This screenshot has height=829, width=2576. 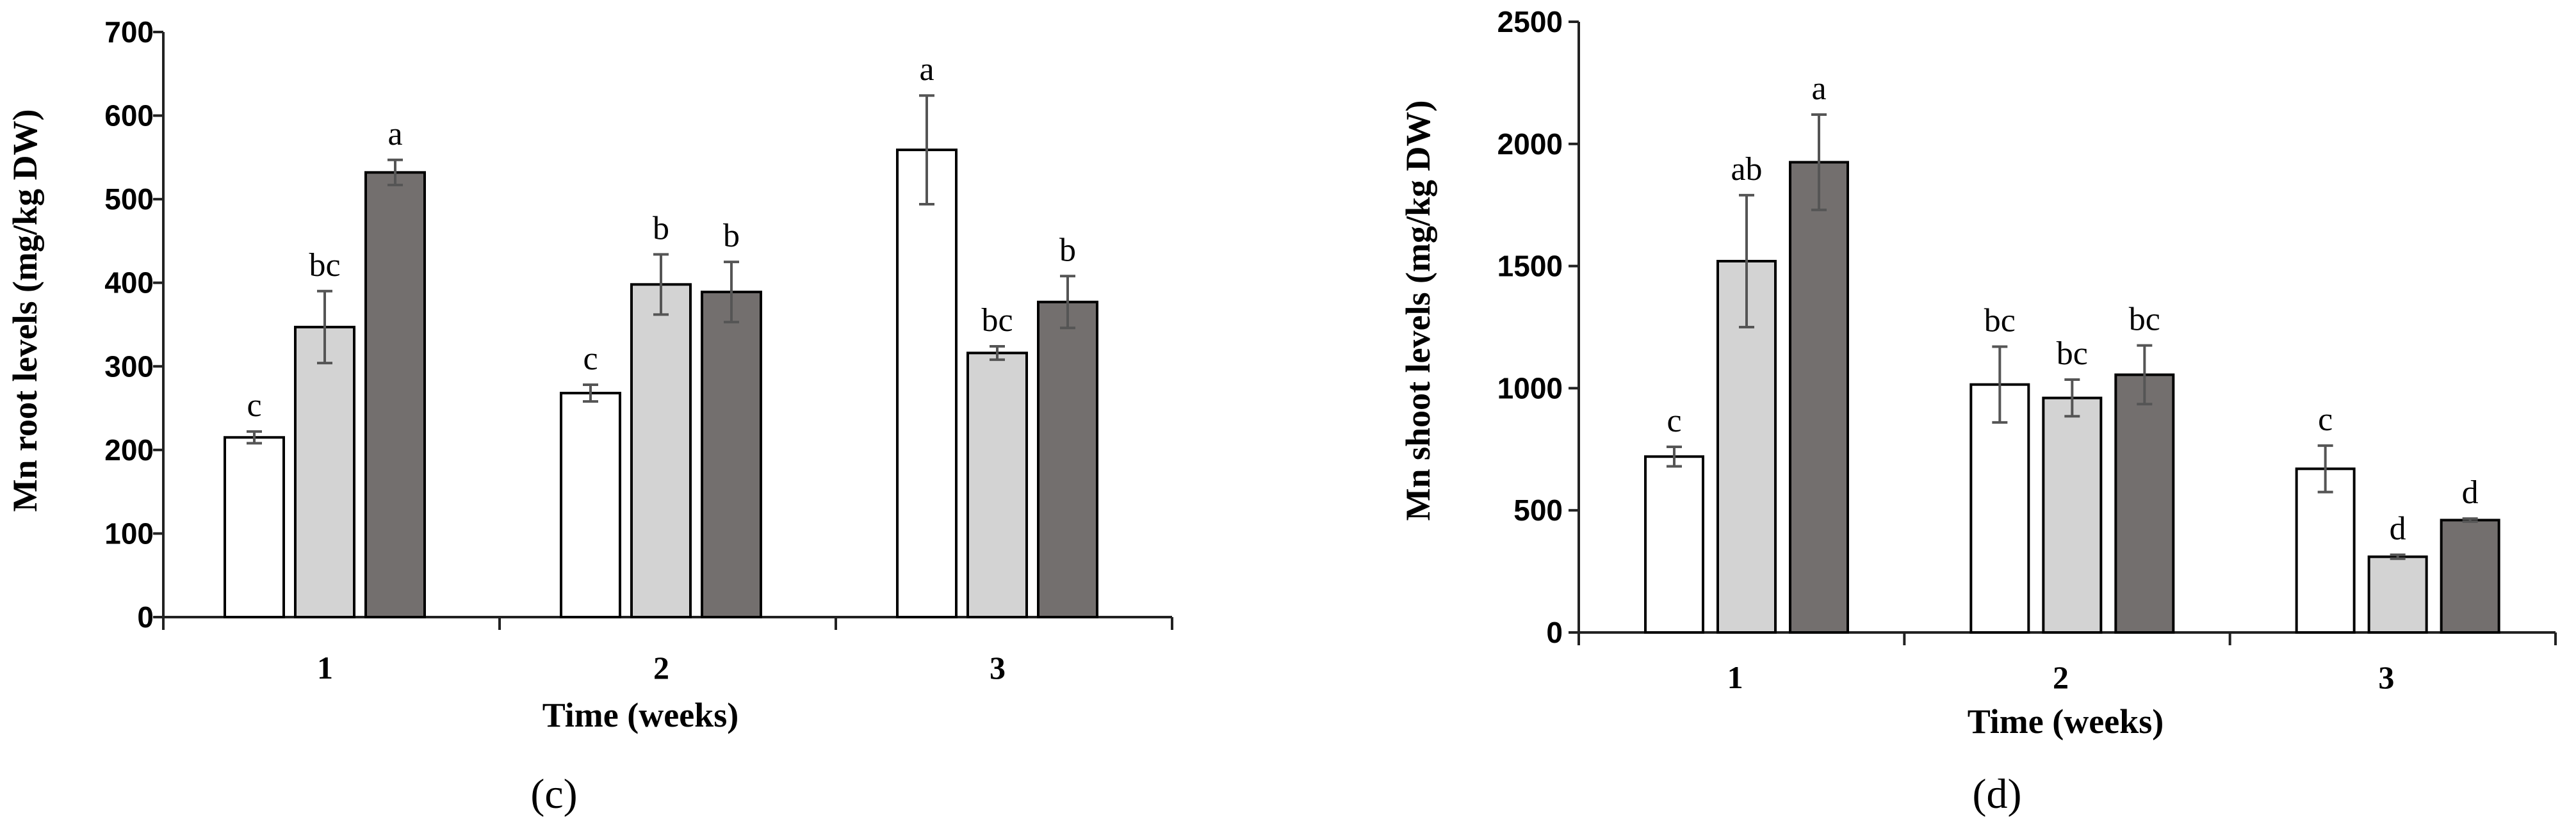 I want to click on category-label-d: 3, so click(x=2386, y=677).